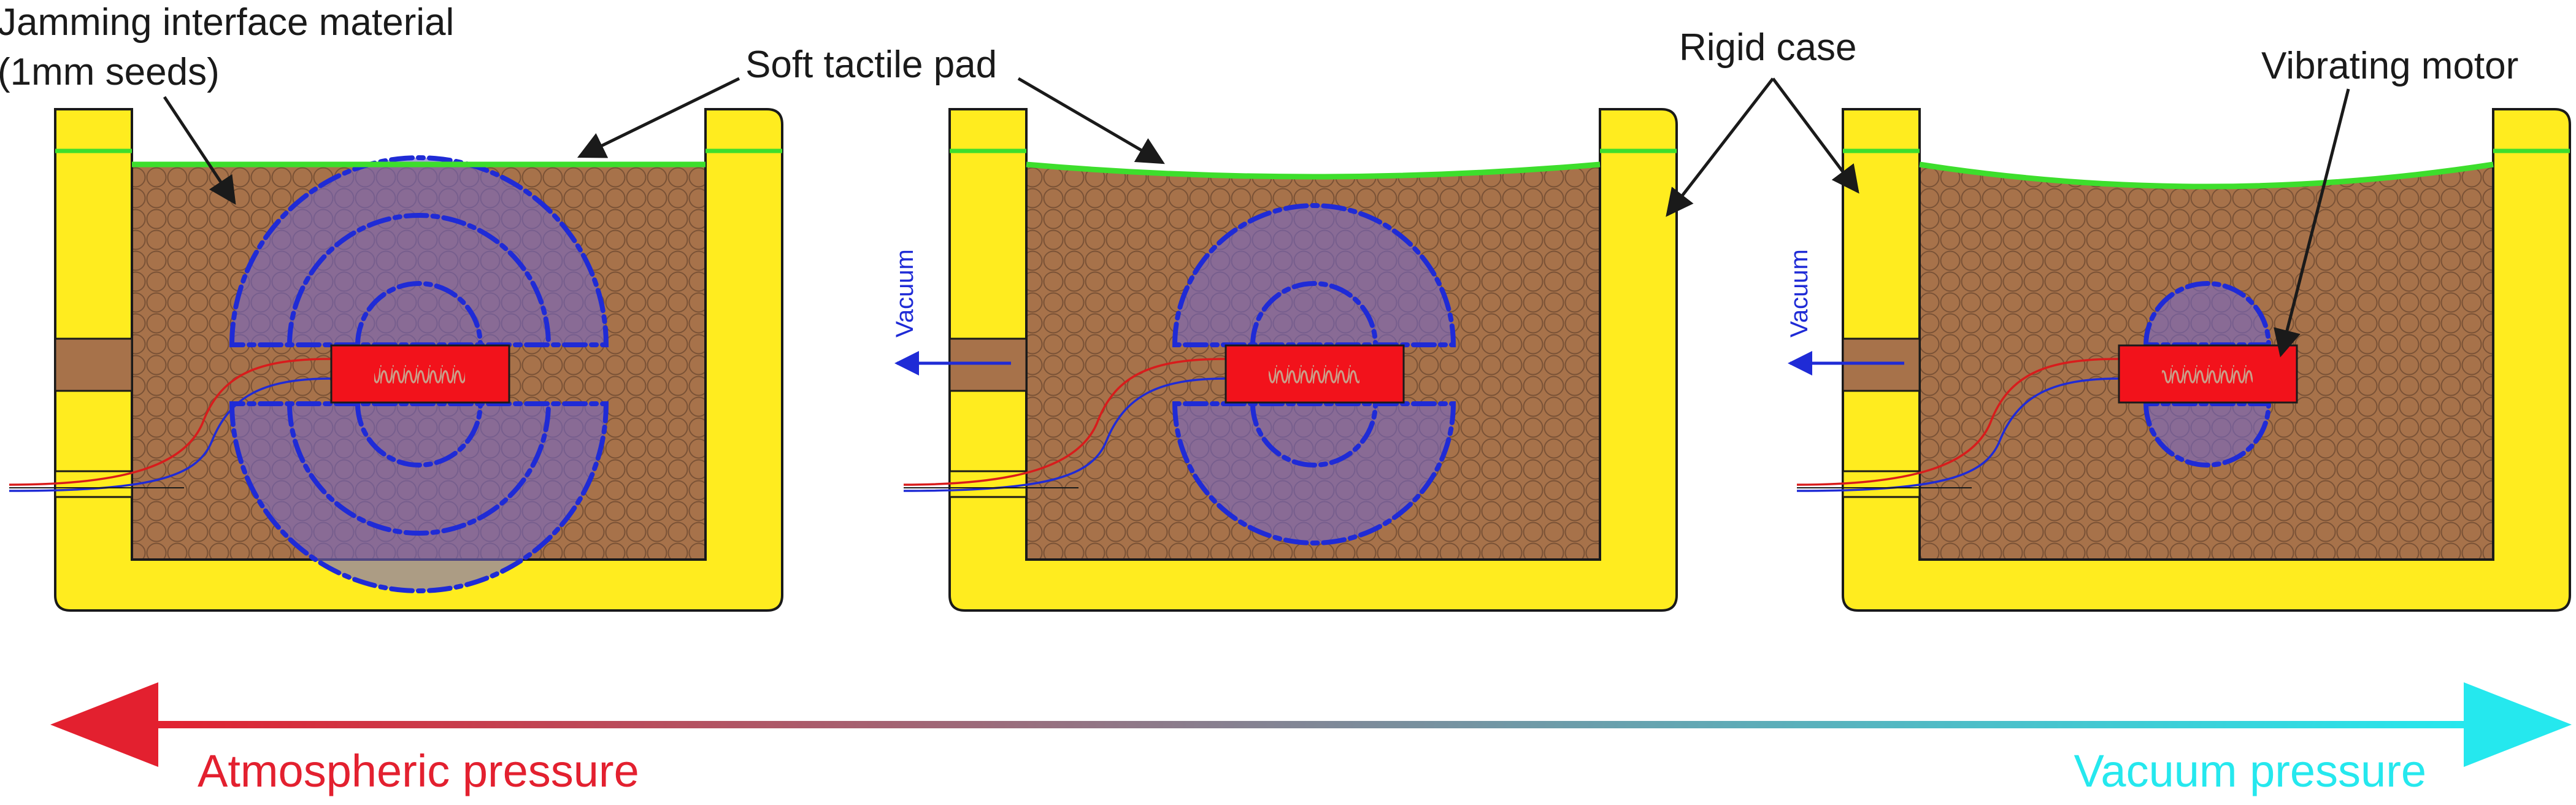  What do you see at coordinates (2518, 724) in the screenshot?
I see `vacuum-arrowhead` at bounding box center [2518, 724].